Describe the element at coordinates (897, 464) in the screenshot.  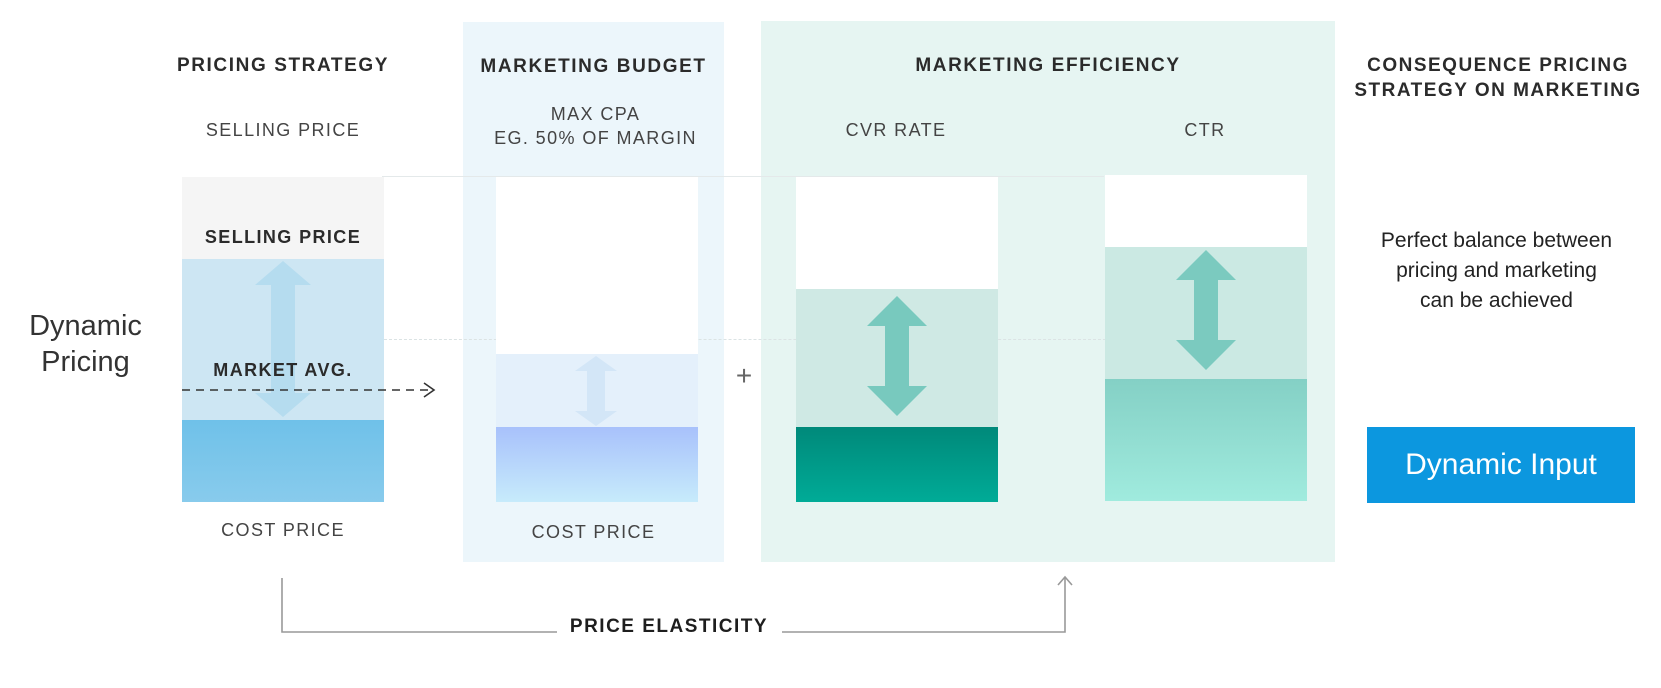
I see `cvr-base-segment` at that location.